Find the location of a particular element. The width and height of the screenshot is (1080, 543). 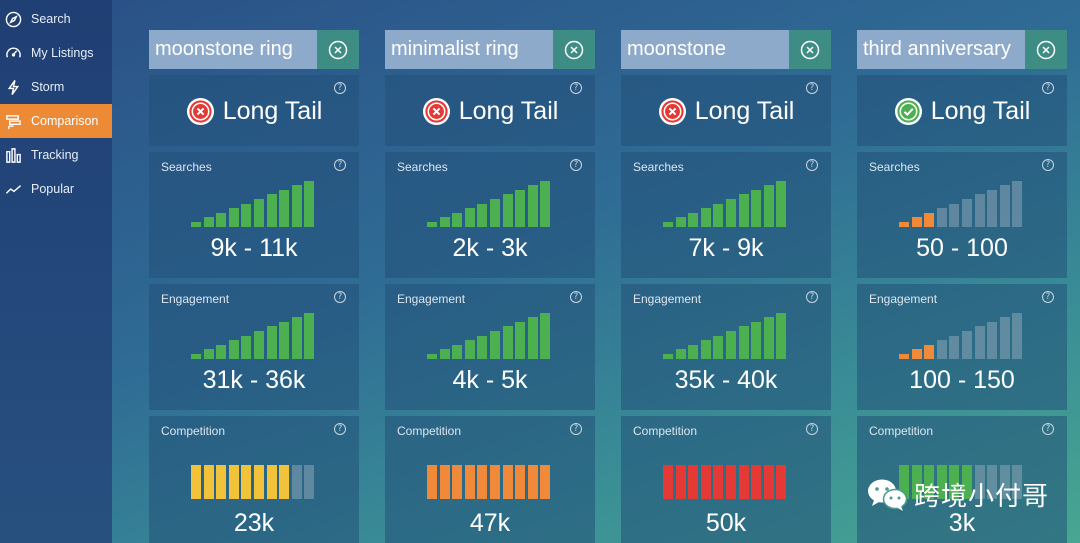

sidebar-item-comparison: Comparison is located at coordinates (56, 121).